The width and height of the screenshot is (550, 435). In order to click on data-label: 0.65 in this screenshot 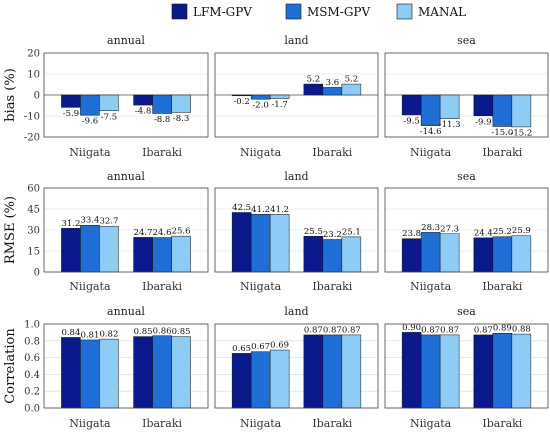, I will do `click(241, 349)`.